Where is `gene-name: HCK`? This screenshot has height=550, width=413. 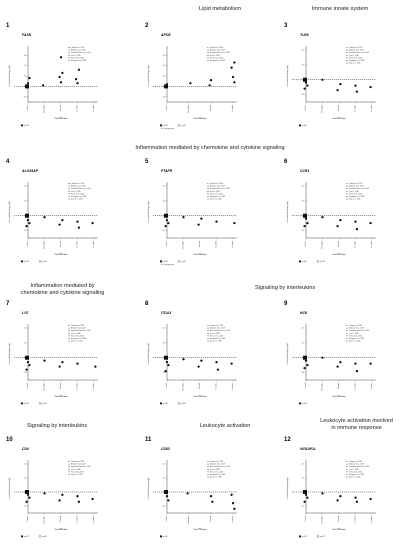
gene-name: HCK is located at coordinates (304, 313).